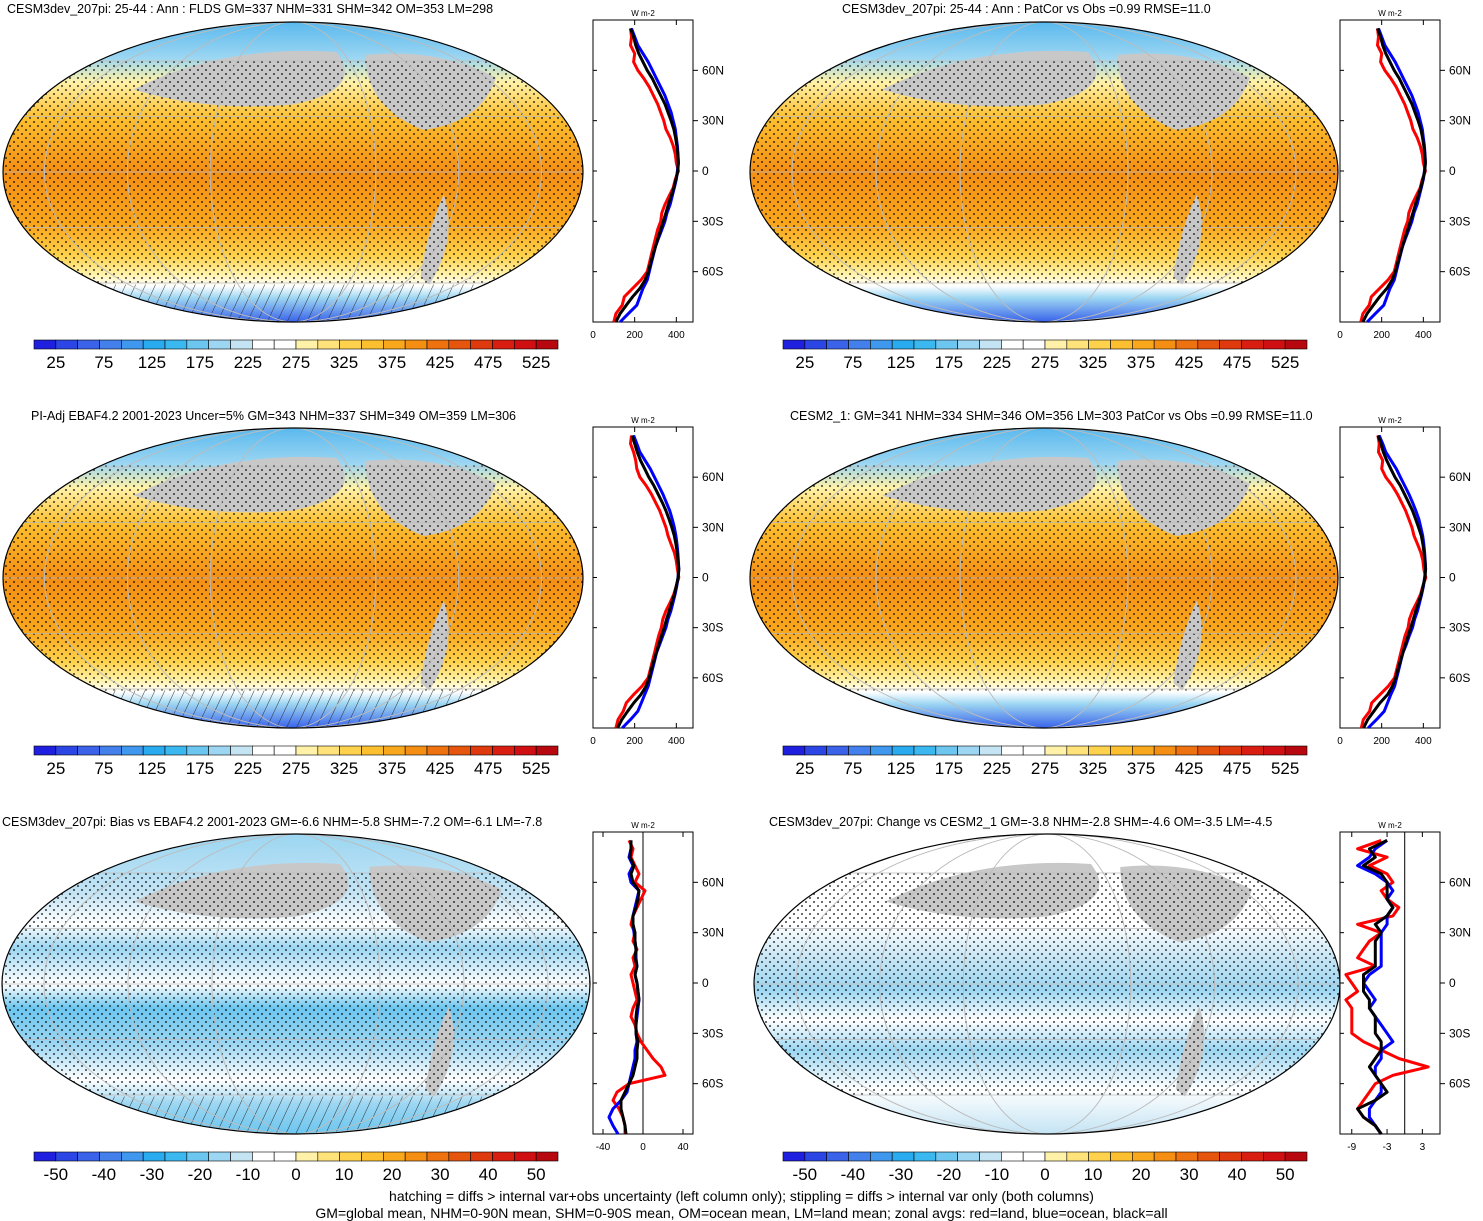  What do you see at coordinates (712, 1084) in the screenshot?
I see `lat-tick-label: 60S` at bounding box center [712, 1084].